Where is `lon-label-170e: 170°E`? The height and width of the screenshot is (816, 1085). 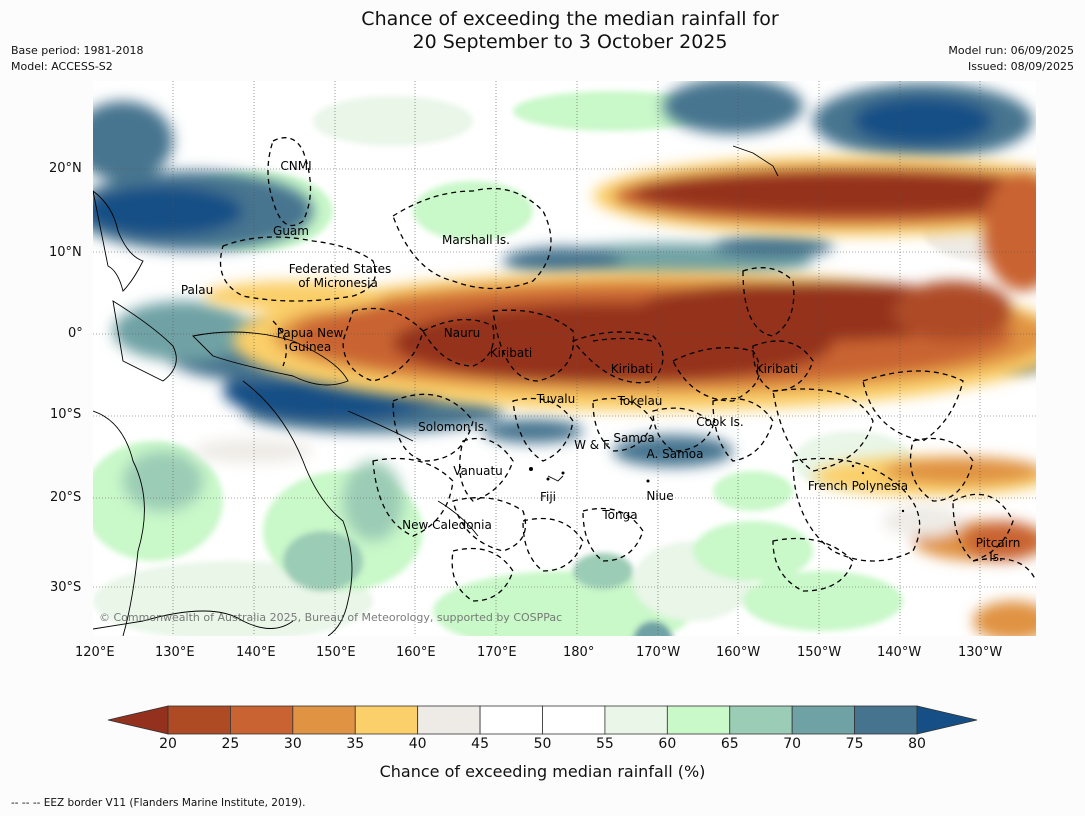
lon-label-170e: 170°E is located at coordinates (497, 652).